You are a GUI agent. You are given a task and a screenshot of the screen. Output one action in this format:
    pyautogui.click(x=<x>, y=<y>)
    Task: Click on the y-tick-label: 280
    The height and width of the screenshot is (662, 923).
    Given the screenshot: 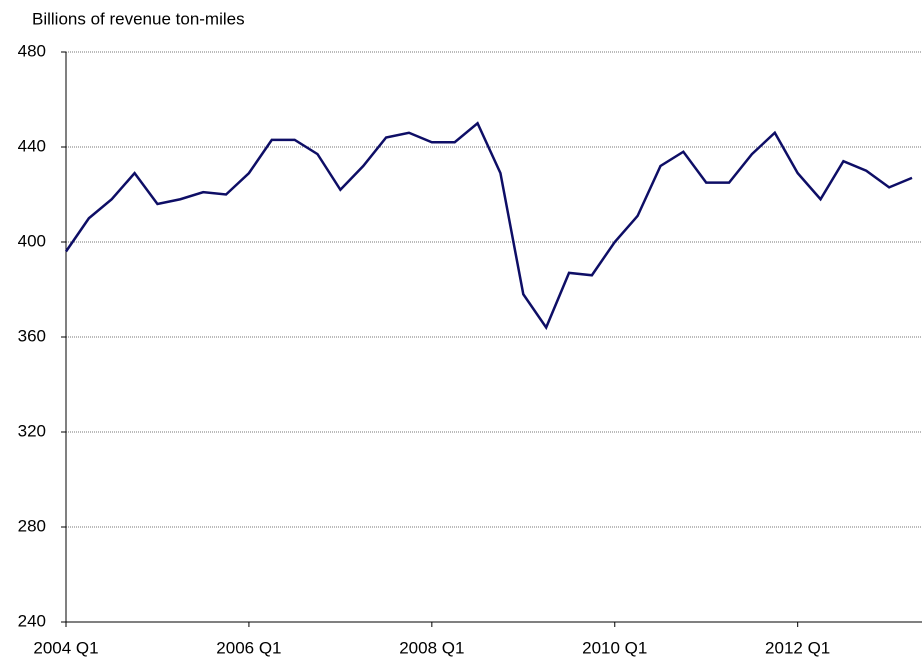 What is the action you would take?
    pyautogui.click(x=32, y=525)
    